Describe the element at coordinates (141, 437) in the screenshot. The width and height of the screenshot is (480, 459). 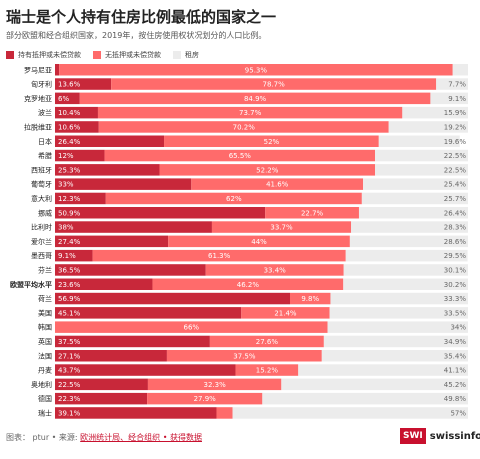
I see `footer-source-link: 欧洲统计局、经合组织 • 获得数据` at that location.